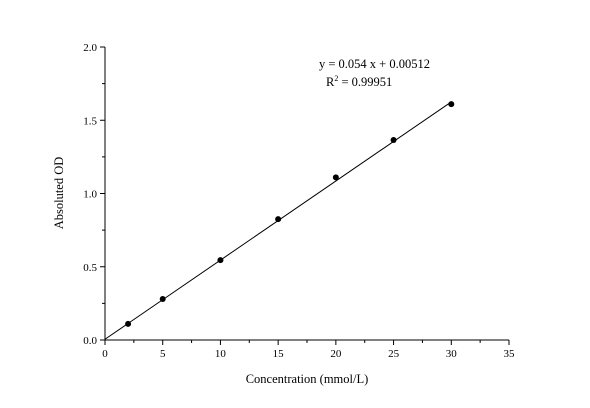  I want to click on x-tick-label: 30, so click(452, 354).